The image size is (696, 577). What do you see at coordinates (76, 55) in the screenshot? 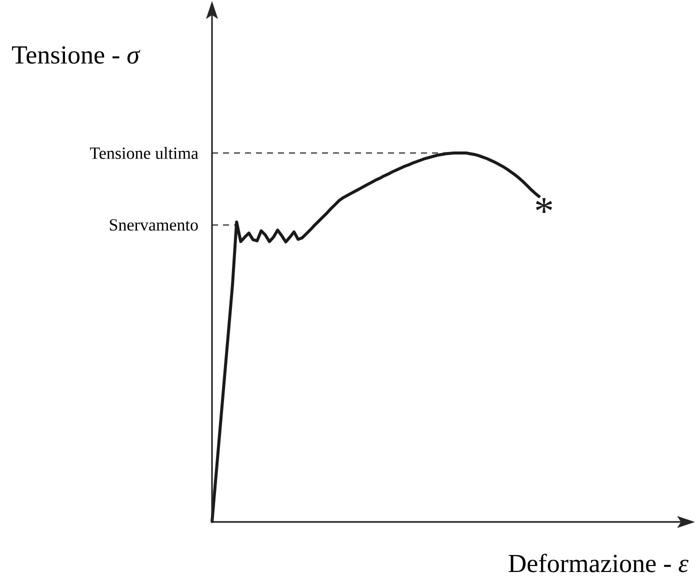
I see `y-axis-title: Tensione - σ` at bounding box center [76, 55].